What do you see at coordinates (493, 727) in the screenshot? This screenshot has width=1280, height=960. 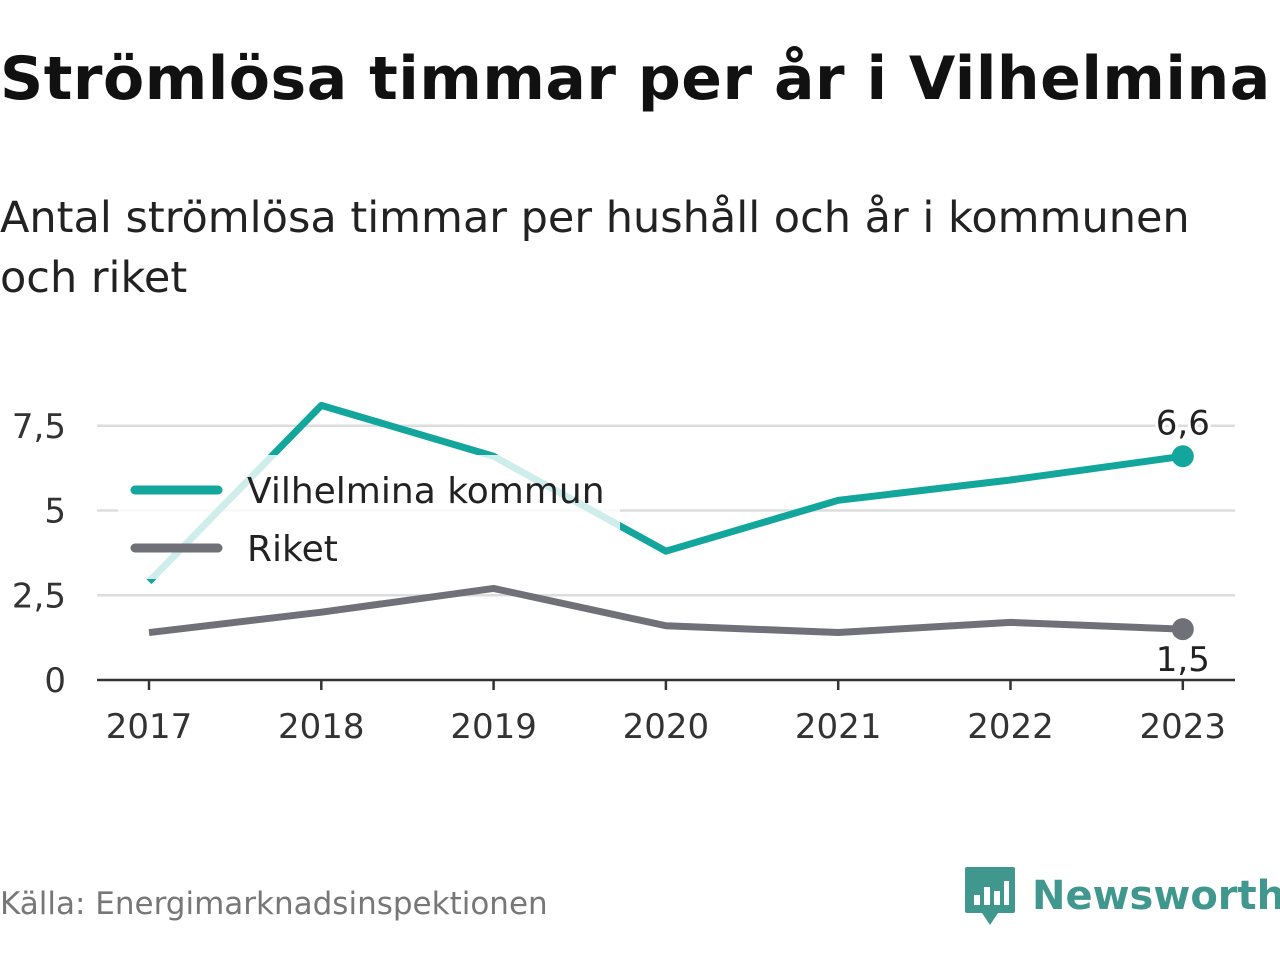 I see `x-tick-label: 2019` at bounding box center [493, 727].